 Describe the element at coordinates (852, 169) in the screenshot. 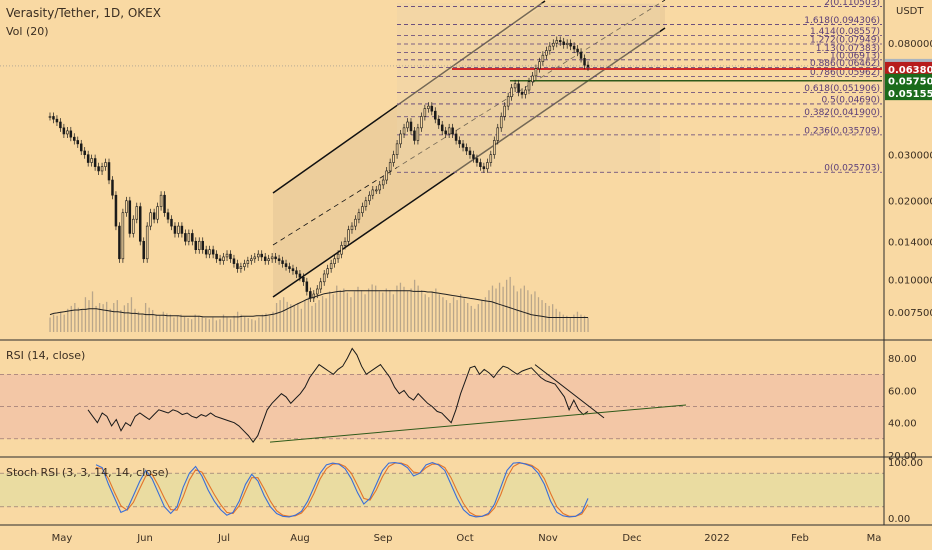

I see `fib-level-label: 0(0.025703)` at that location.